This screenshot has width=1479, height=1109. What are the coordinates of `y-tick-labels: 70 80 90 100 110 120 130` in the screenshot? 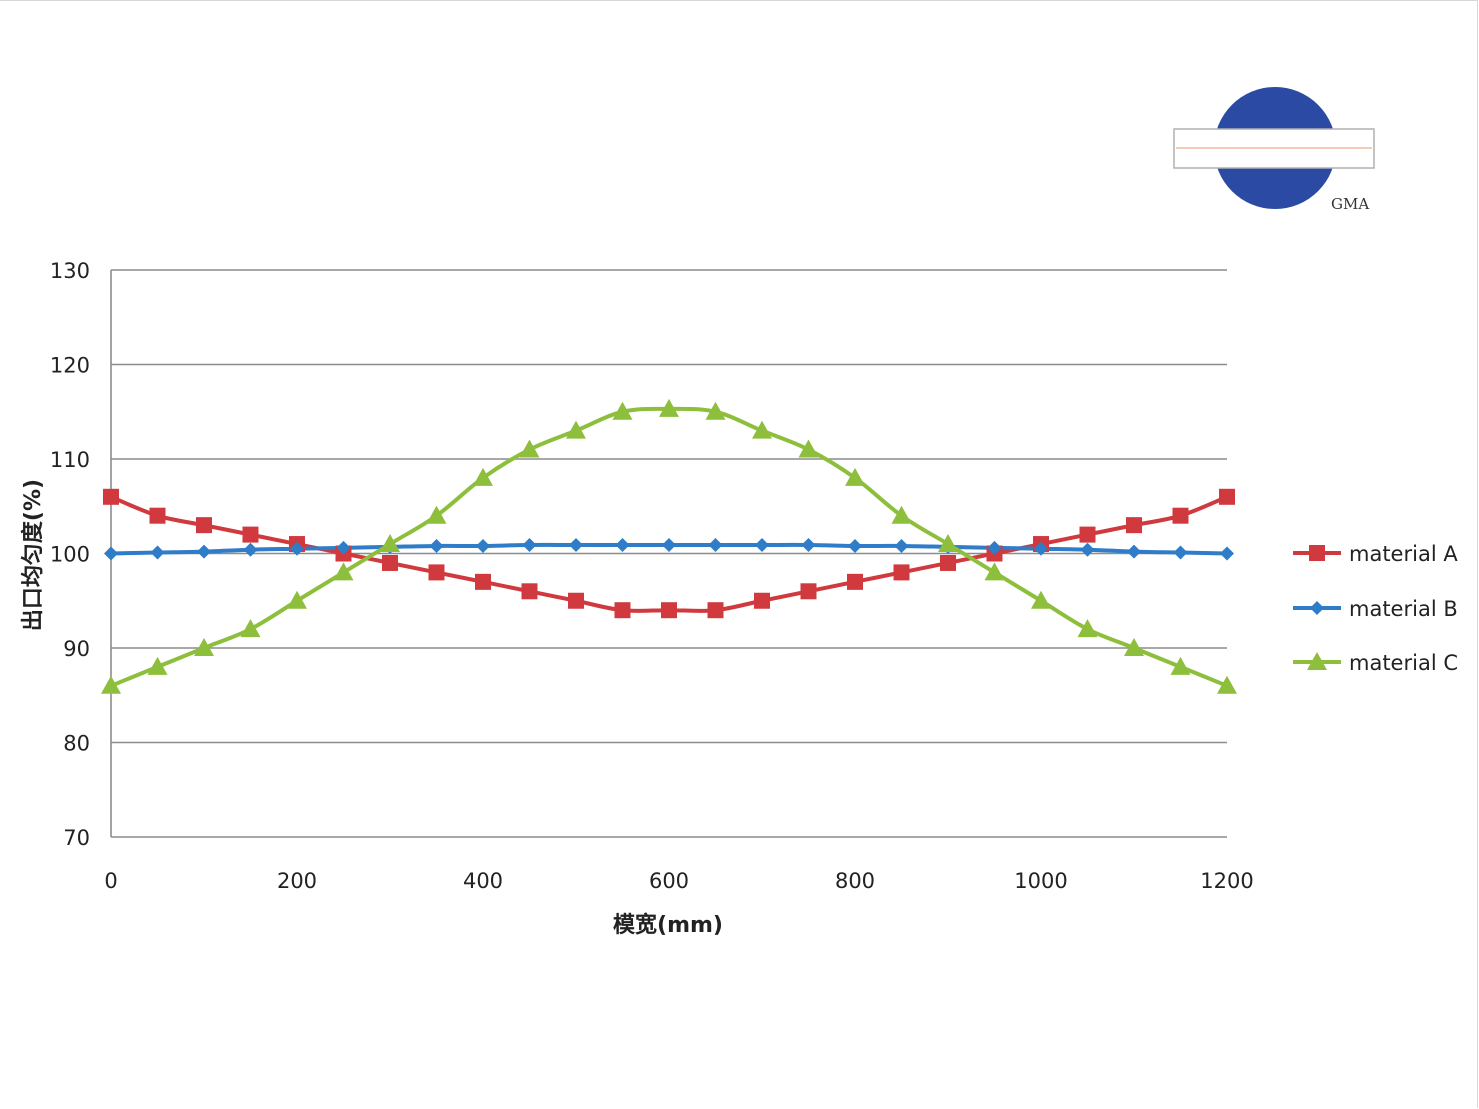 It's located at (70, 554).